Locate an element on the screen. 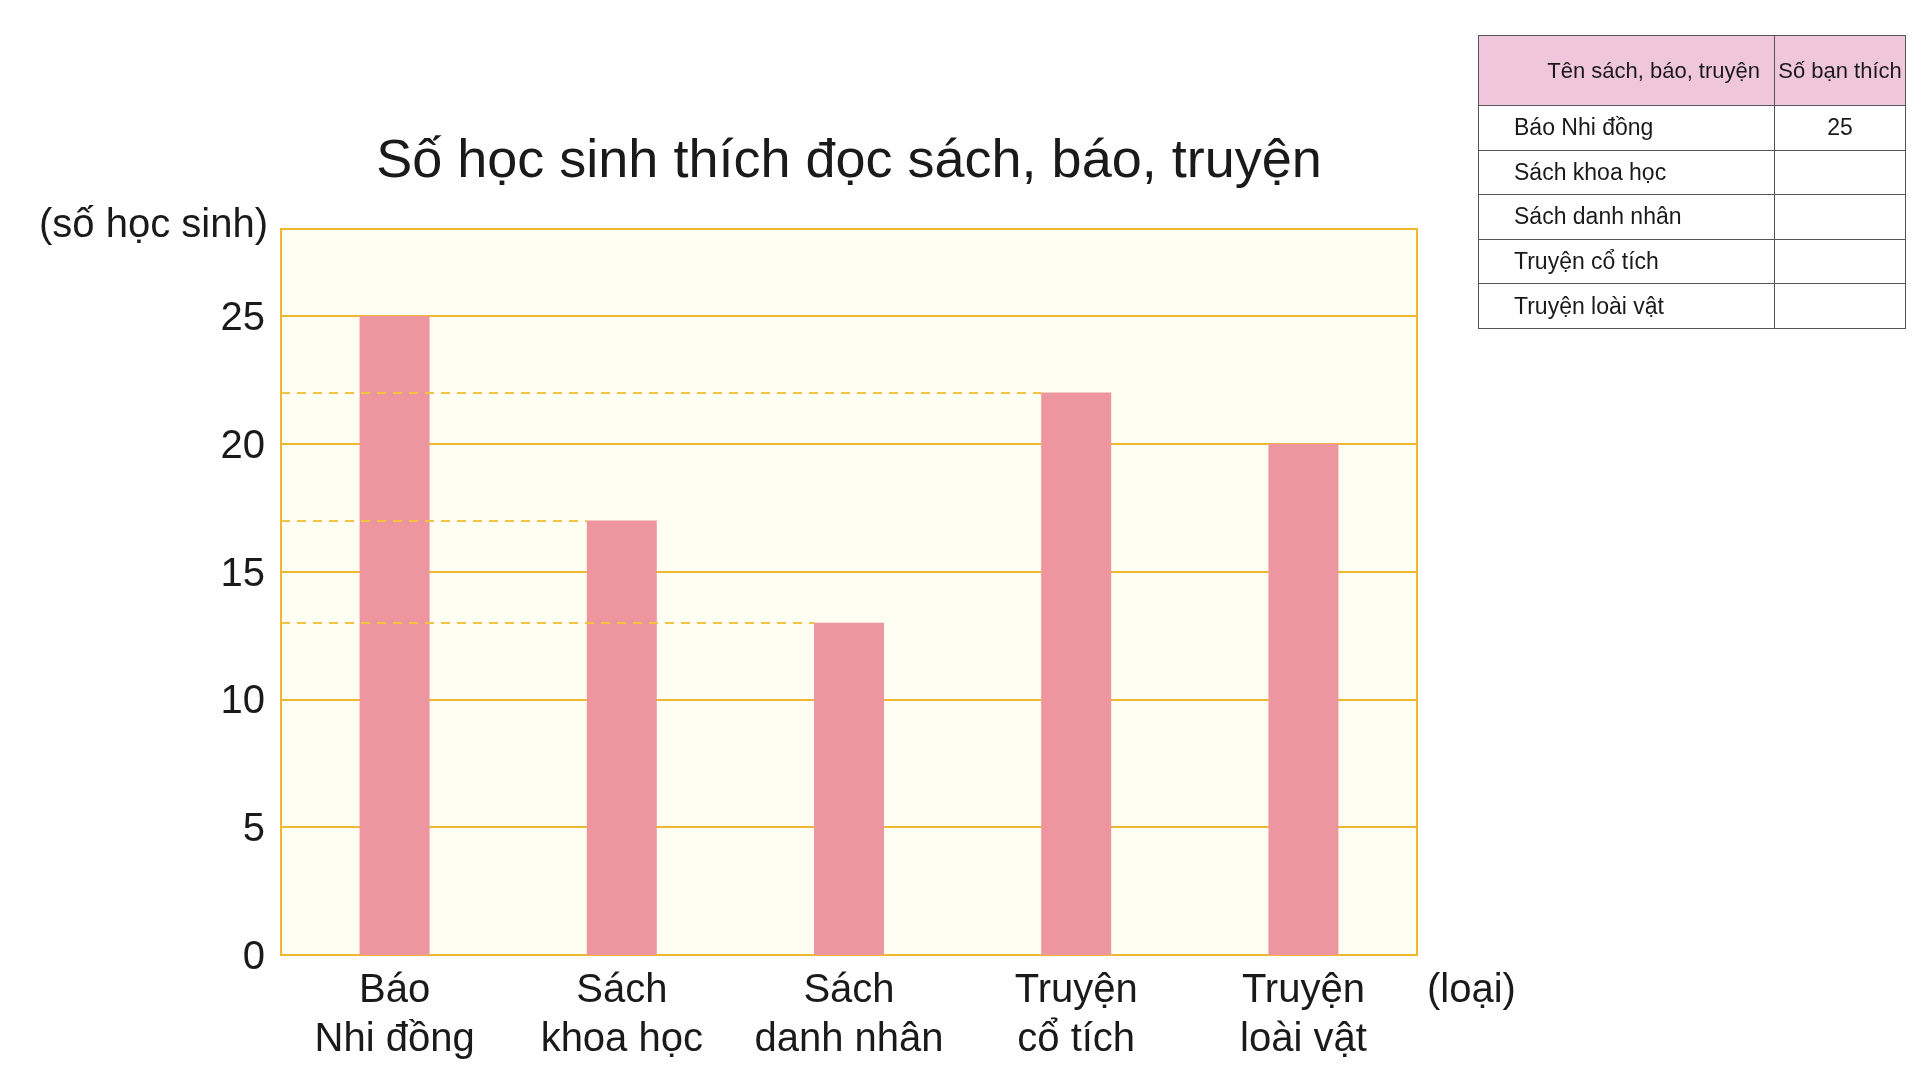 This screenshot has height=1081, width=1921. category-label: Truyện loài vật is located at coordinates (1626, 306).